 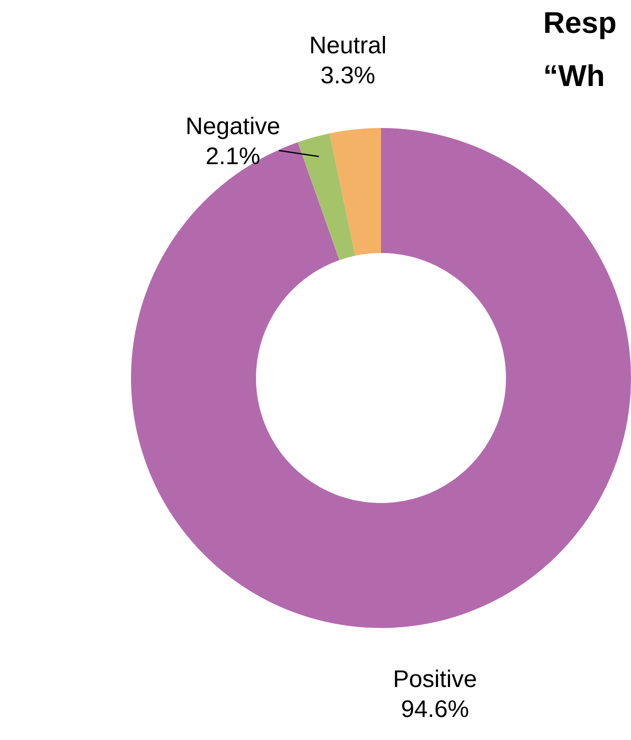 I want to click on chart-title: Resp, so click(x=580, y=26).